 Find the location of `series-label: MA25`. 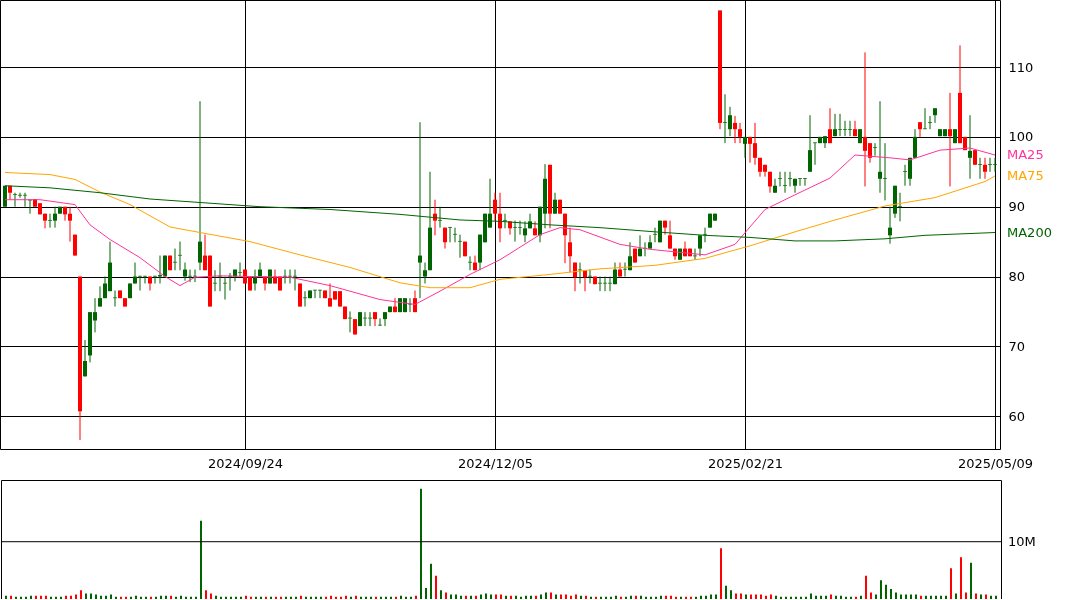

series-label: MA25 is located at coordinates (1025, 155).